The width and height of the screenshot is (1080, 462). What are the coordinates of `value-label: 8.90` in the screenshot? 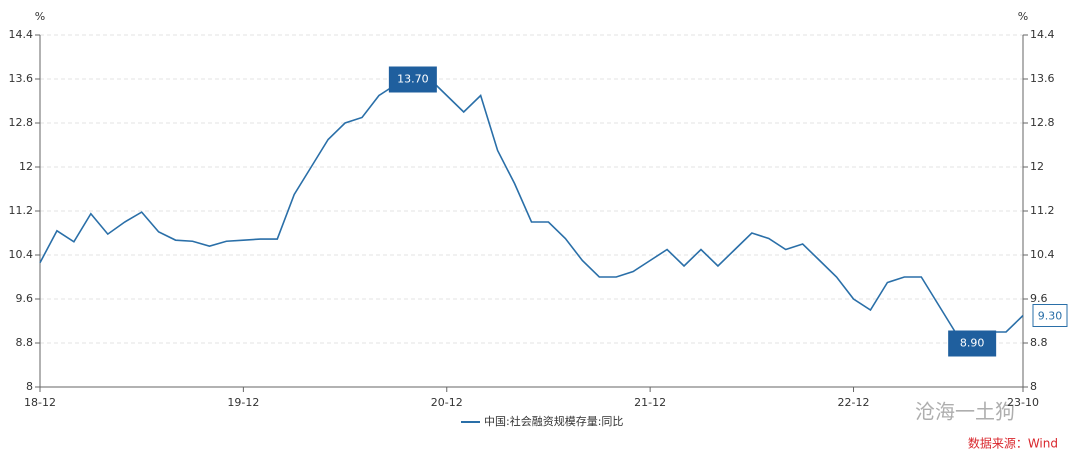 It's located at (972, 343).